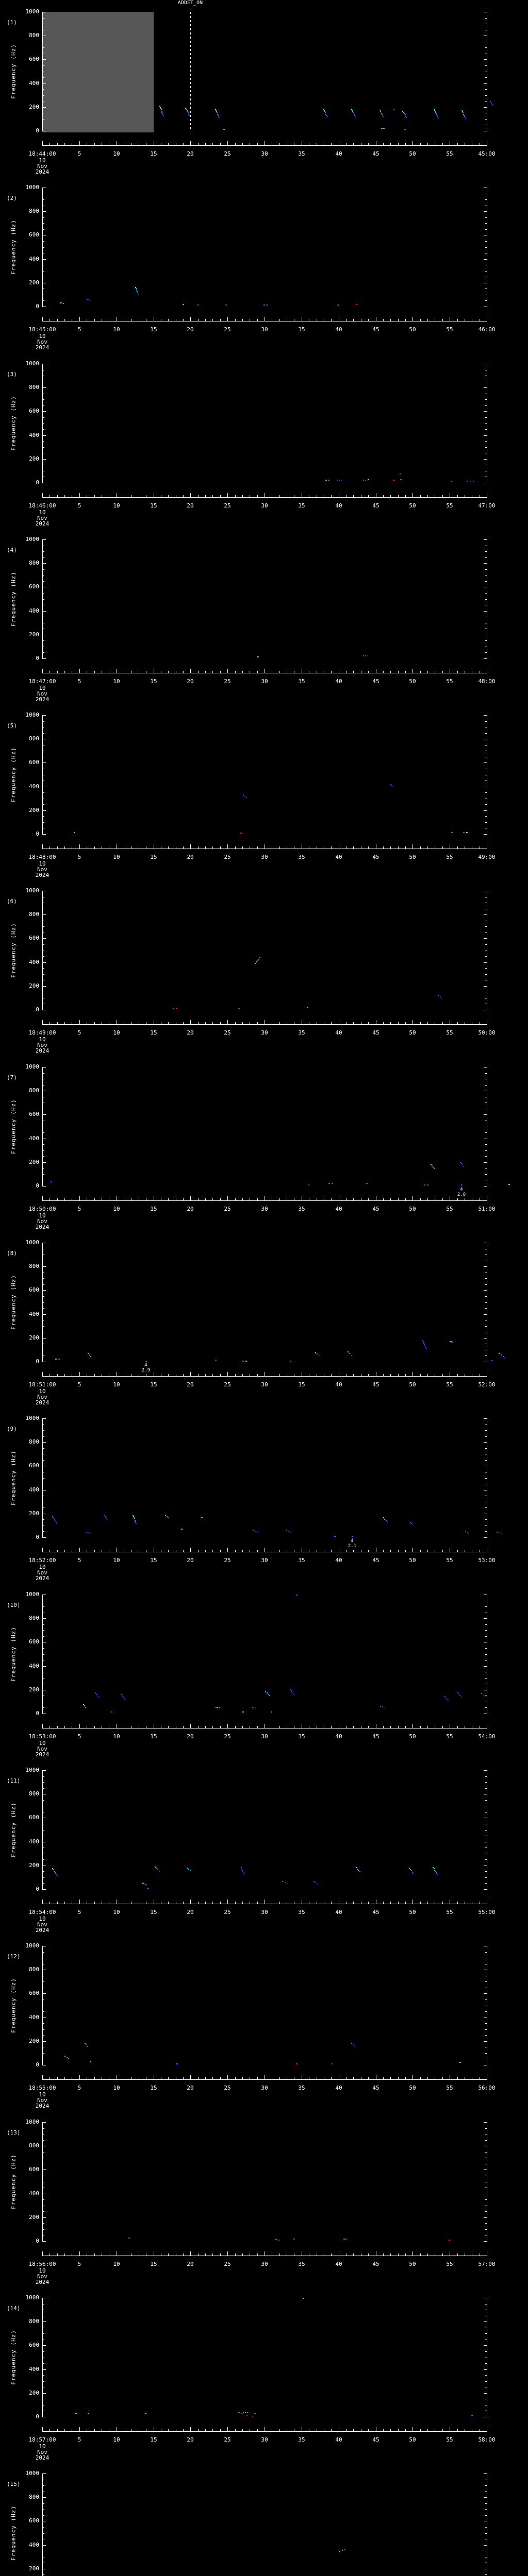 Image resolution: width=528 pixels, height=2576 pixels. What do you see at coordinates (376, 1032) in the screenshot?
I see `x-tick-label: 45` at bounding box center [376, 1032].